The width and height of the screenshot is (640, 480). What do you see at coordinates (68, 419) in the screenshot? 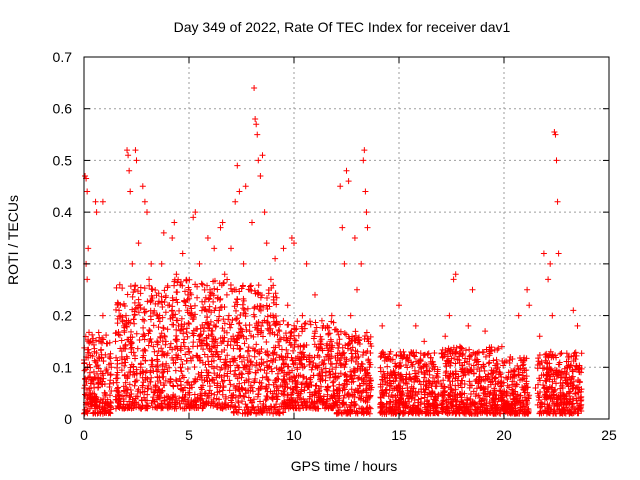
I see `y-tick-label: 0` at bounding box center [68, 419].